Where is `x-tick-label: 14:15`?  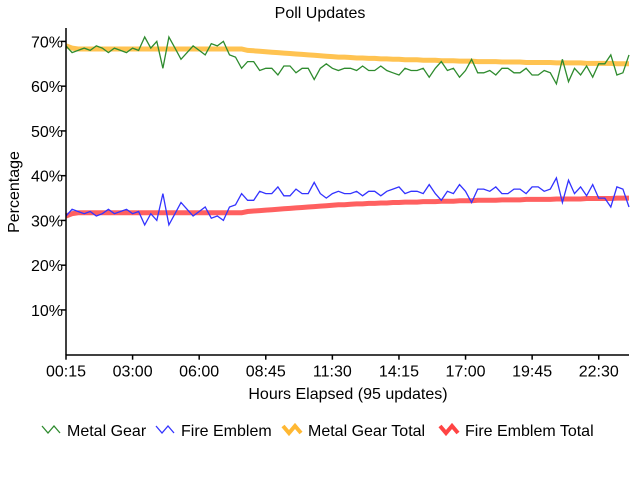
x-tick-label: 14:15 is located at coordinates (399, 372).